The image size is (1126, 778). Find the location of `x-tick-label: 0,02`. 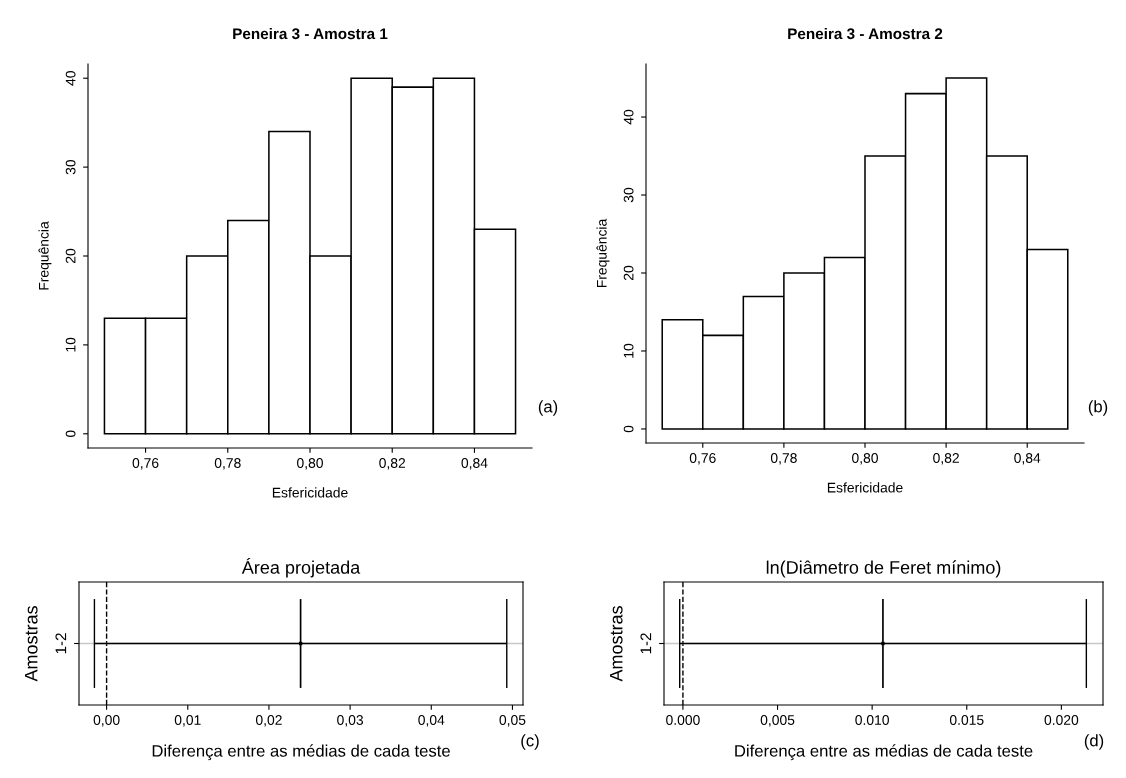

x-tick-label: 0,02 is located at coordinates (268, 721).